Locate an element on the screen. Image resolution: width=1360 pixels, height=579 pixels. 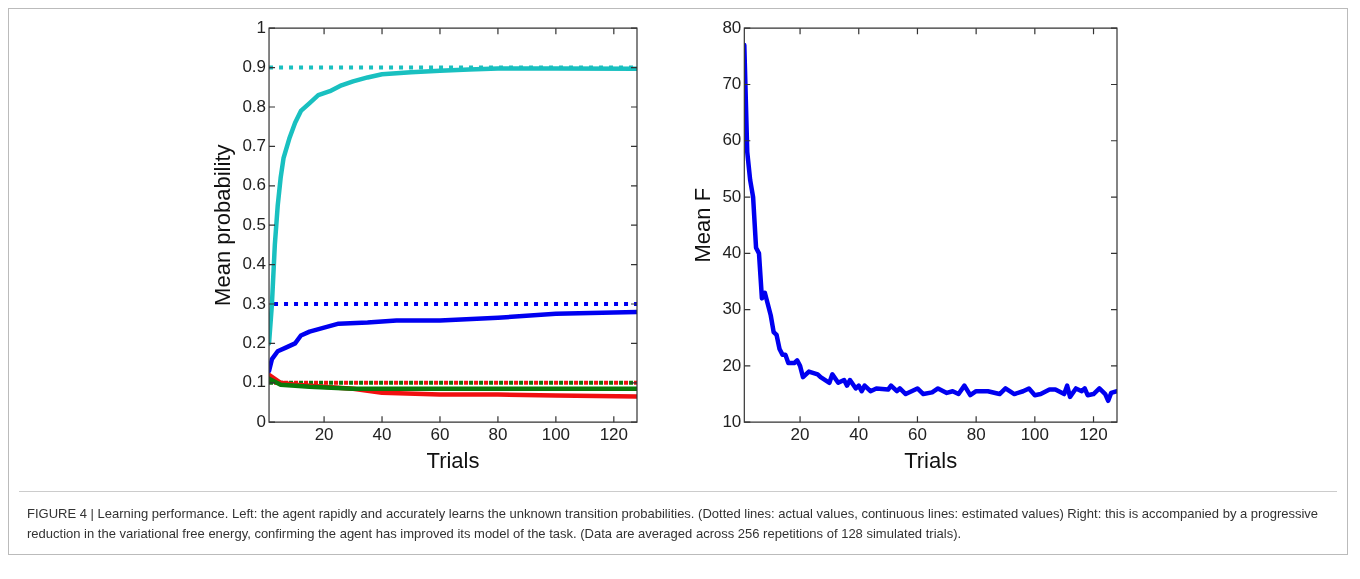
y-tick-label: 1 is located at coordinates (261, 27).